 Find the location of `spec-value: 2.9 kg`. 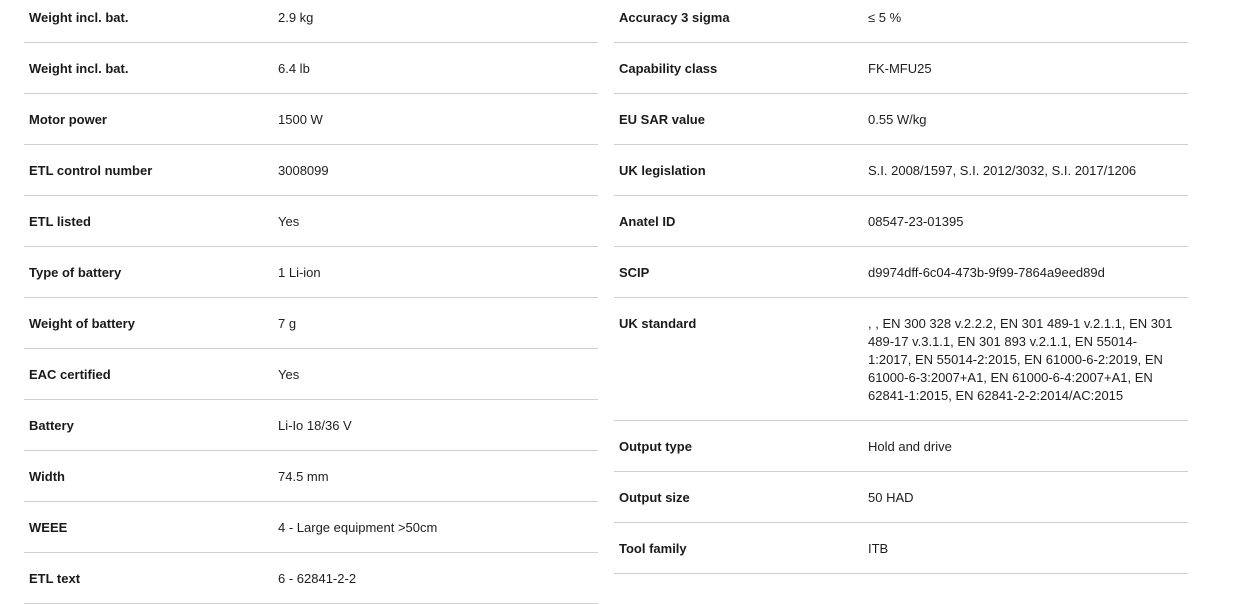

spec-value: 2.9 kg is located at coordinates (296, 17).